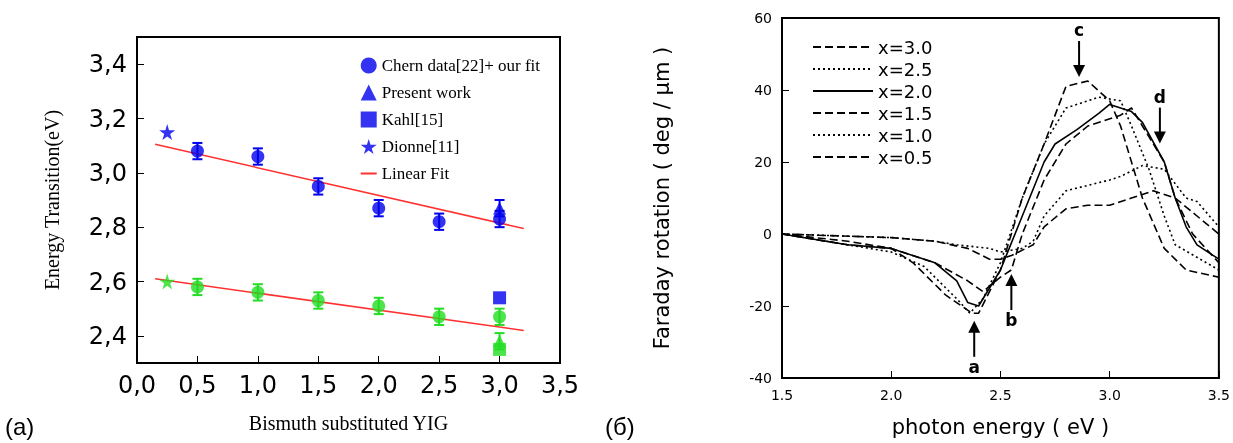 The width and height of the screenshot is (1233, 443). I want to click on y-tick-label: 0, so click(767, 234).